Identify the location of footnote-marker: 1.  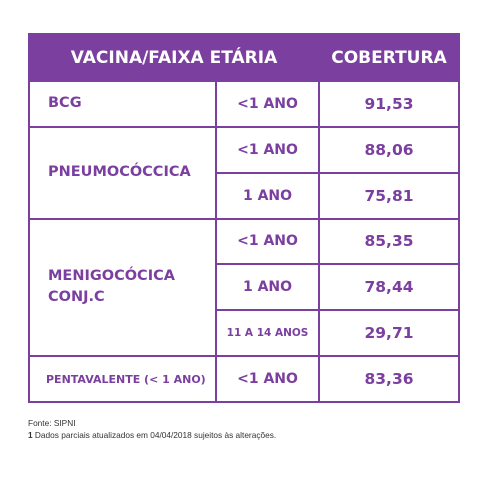
(30, 435).